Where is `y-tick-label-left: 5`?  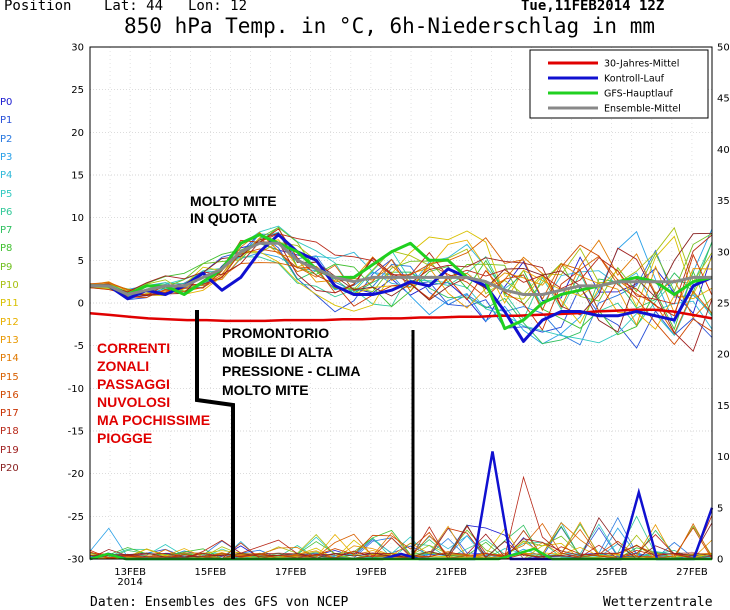
y-tick-label-left: 5 is located at coordinates (81, 261).